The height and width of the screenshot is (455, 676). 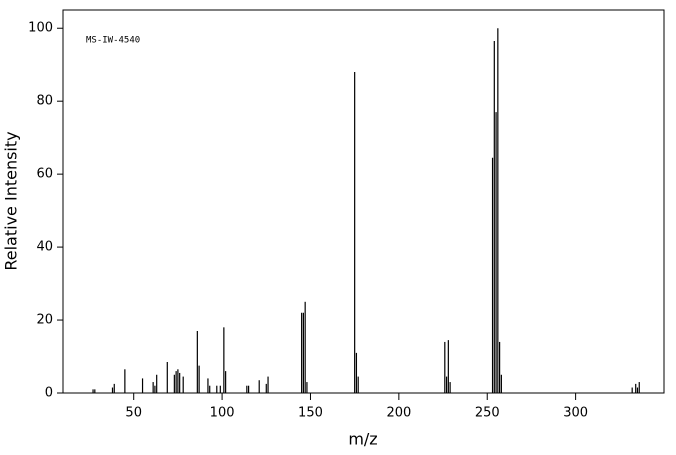 What do you see at coordinates (113, 41) in the screenshot?
I see `annotation: MS-IW-4540` at bounding box center [113, 41].